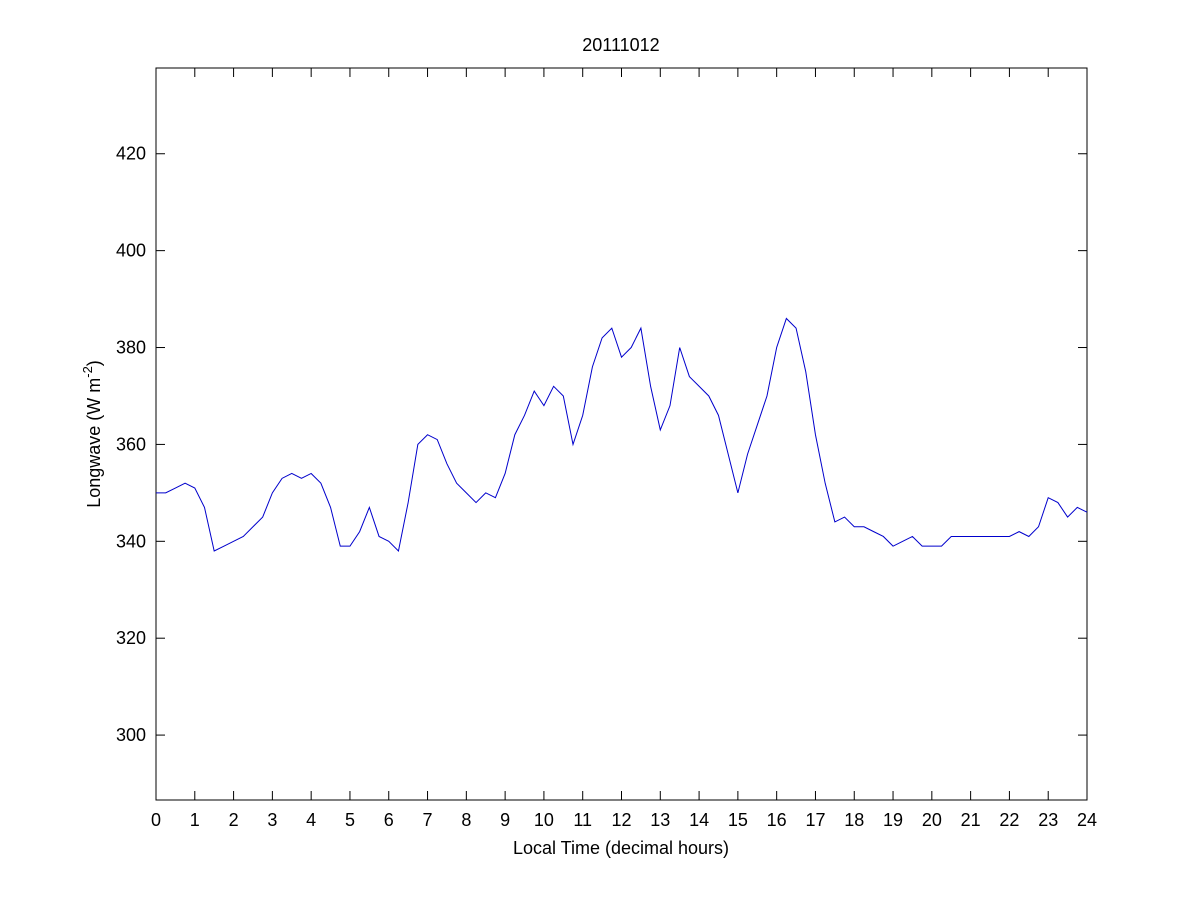 This screenshot has height=900, width=1201. Describe the element at coordinates (272, 820) in the screenshot. I see `x-tick-label: 3` at that location.